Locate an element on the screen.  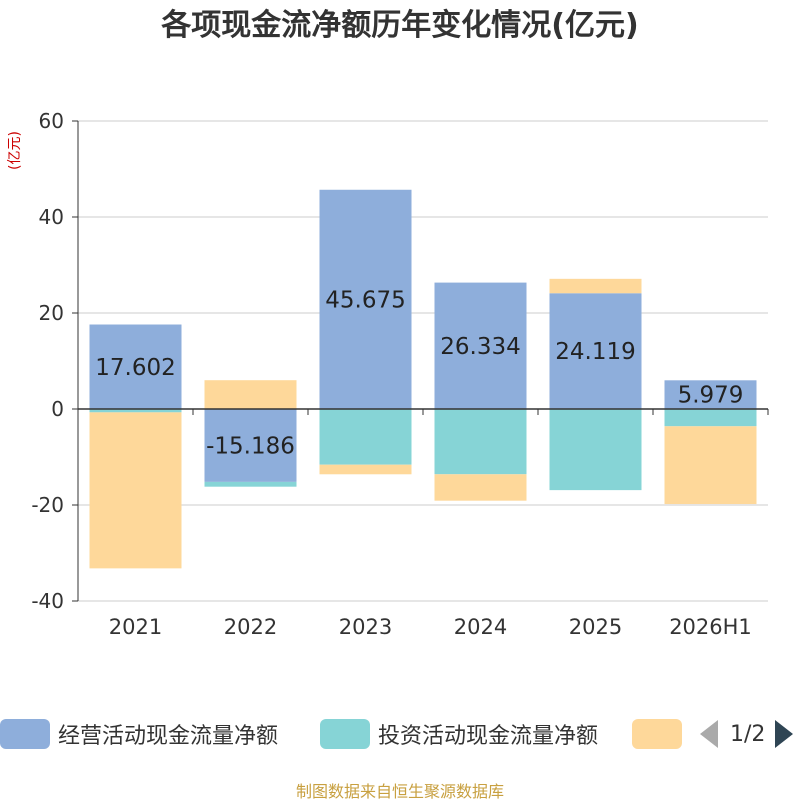
bar-series1-2025 is located at coordinates (595, 351).